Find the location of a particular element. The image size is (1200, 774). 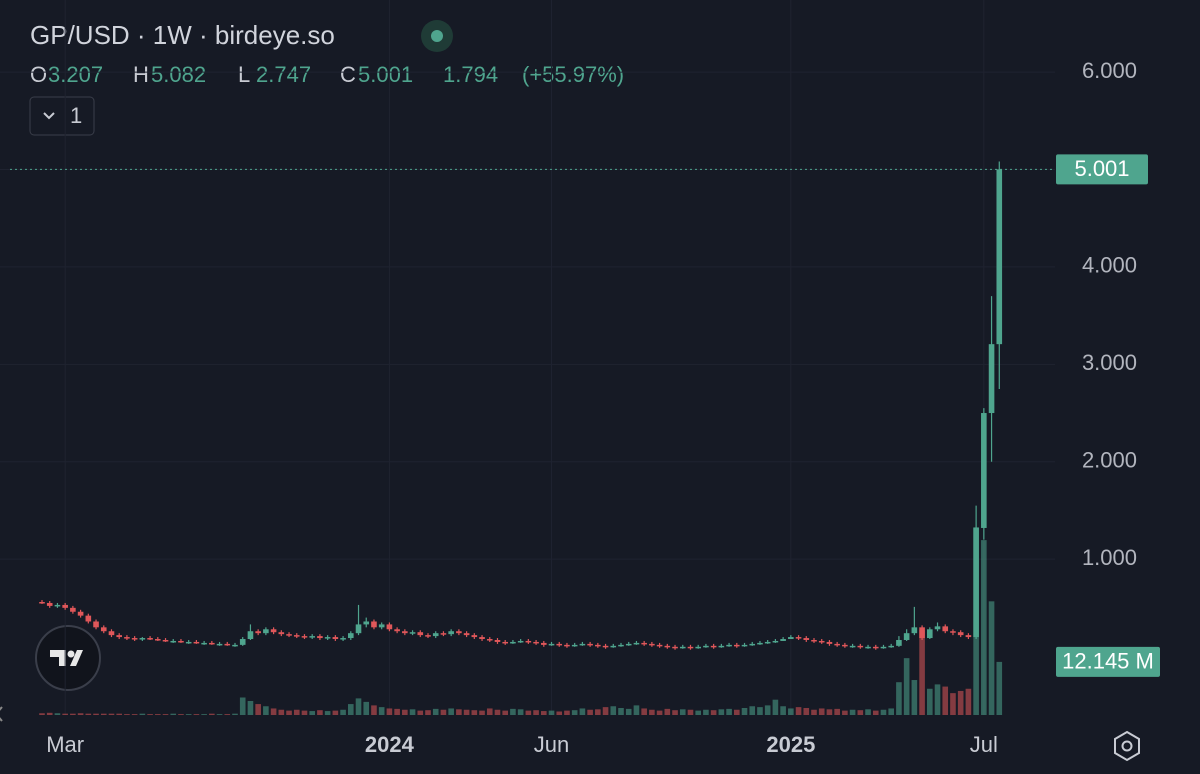

x-tick-label: 2025 is located at coordinates (790, 744).